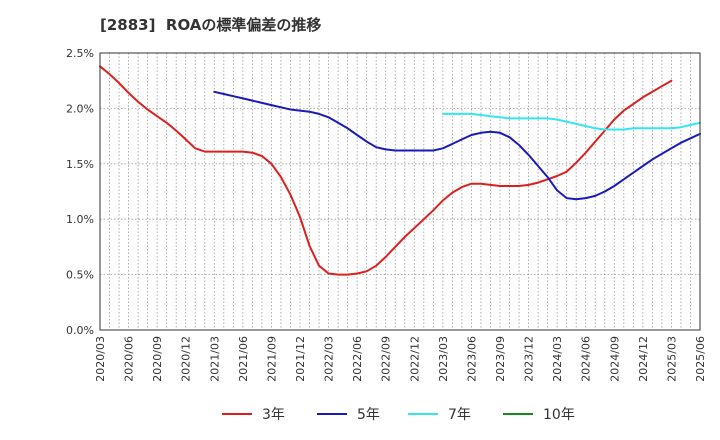 The height and width of the screenshot is (440, 720). I want to click on x-tick-label: 2023/09, so click(500, 359).